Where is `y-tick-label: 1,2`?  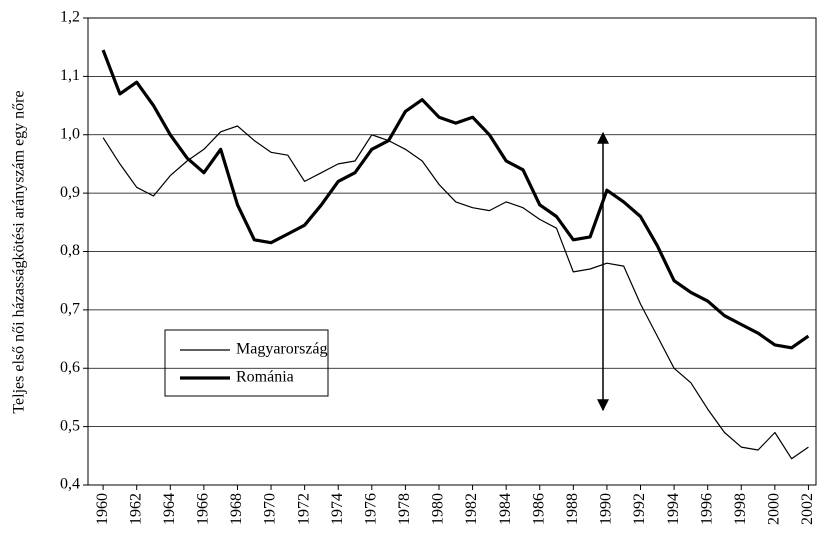
y-tick-label: 1,2 is located at coordinates (70, 17).